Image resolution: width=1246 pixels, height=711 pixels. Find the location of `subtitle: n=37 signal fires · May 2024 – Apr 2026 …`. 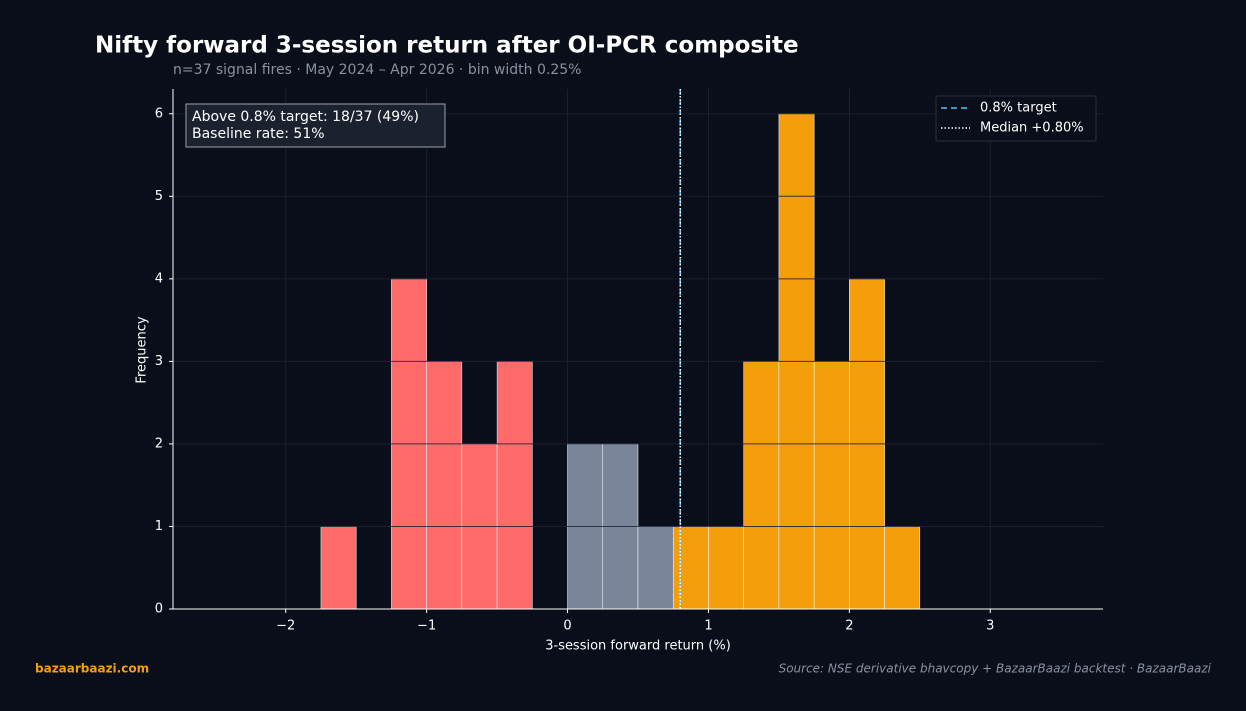

subtitle: n=37 signal fires · May 2024 – Apr 2026 … is located at coordinates (377, 70).